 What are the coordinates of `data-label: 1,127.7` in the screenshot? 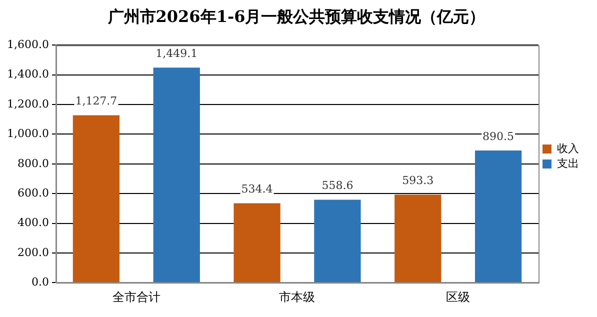 It's located at (96, 101).